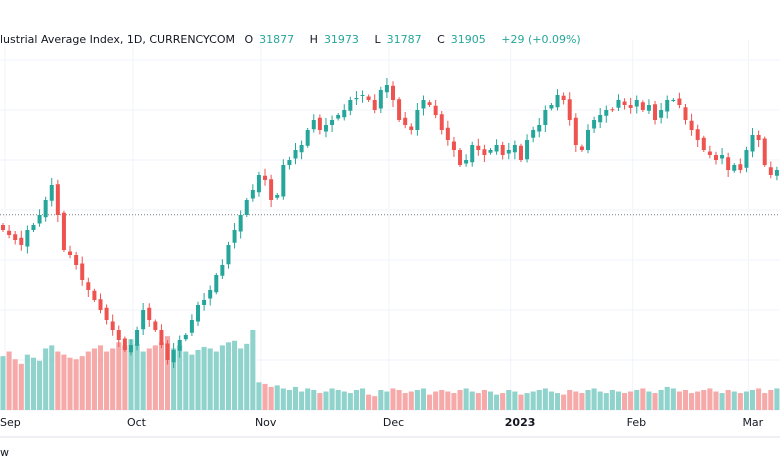  What do you see at coordinates (136, 422) in the screenshot?
I see `time-axis-label: Oct` at bounding box center [136, 422].